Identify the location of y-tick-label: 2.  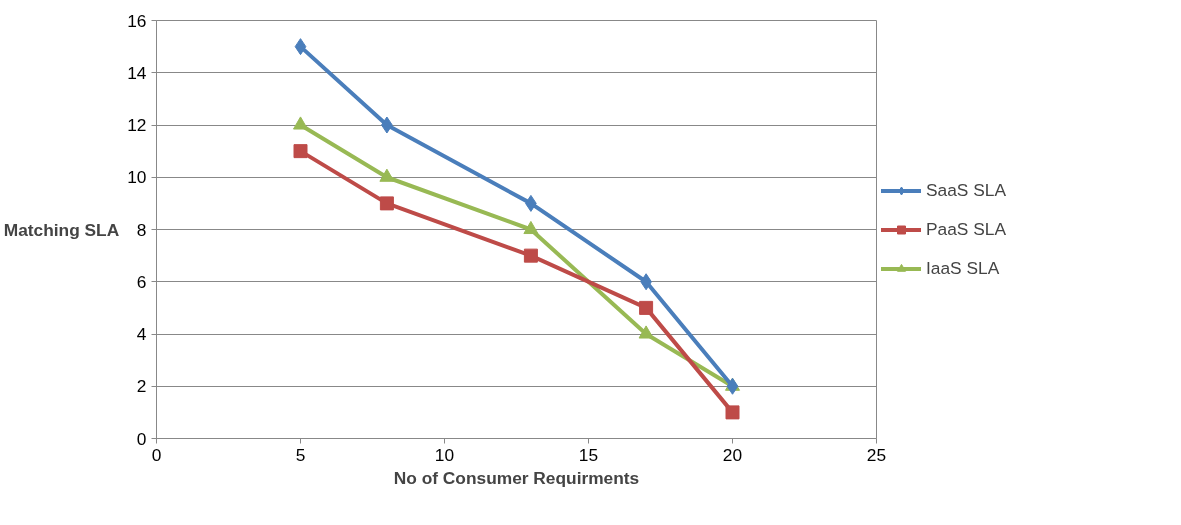
(141, 386).